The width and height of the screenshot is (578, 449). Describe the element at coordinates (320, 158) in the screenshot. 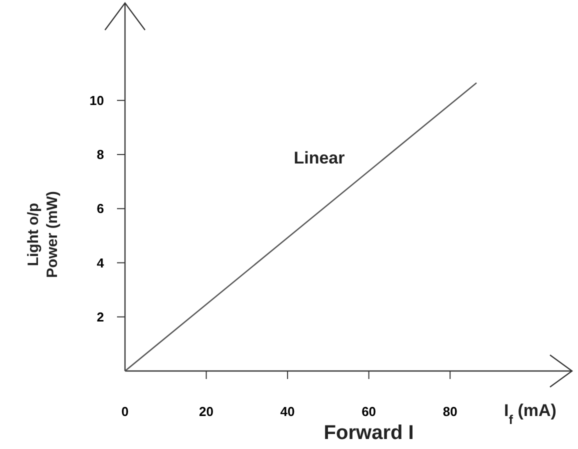

I see `series-label: Linear` at that location.